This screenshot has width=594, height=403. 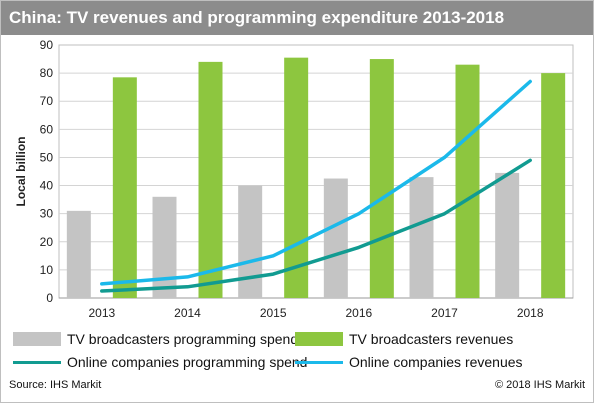 I want to click on legend-swatch-tv-revenues, so click(x=319, y=339).